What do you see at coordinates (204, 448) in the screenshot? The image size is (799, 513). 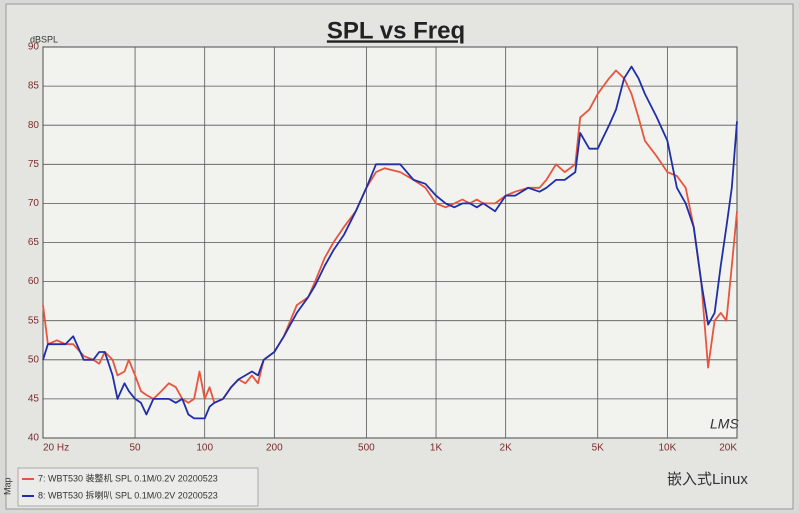 I see `x-tick-label: 100` at bounding box center [204, 448].